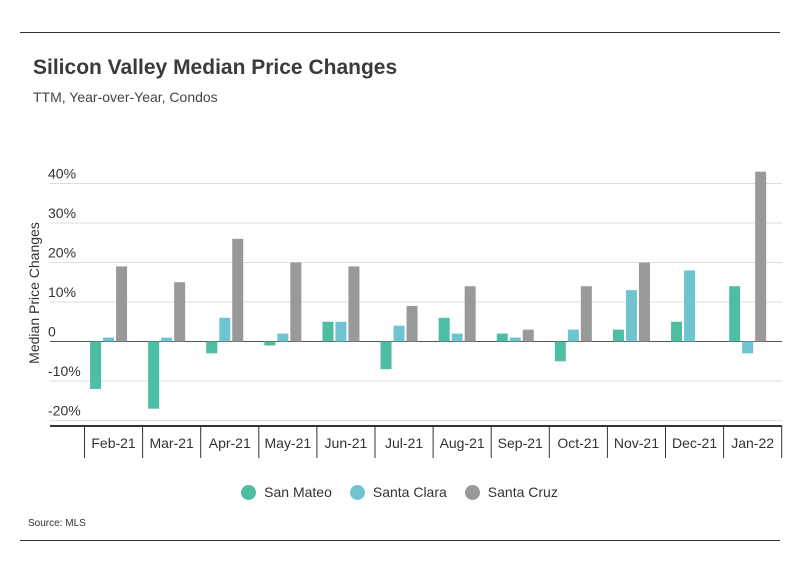 This screenshot has width=799, height=575. I want to click on legend: San Mateo Santa Clara Santa Cruz, so click(399, 492).